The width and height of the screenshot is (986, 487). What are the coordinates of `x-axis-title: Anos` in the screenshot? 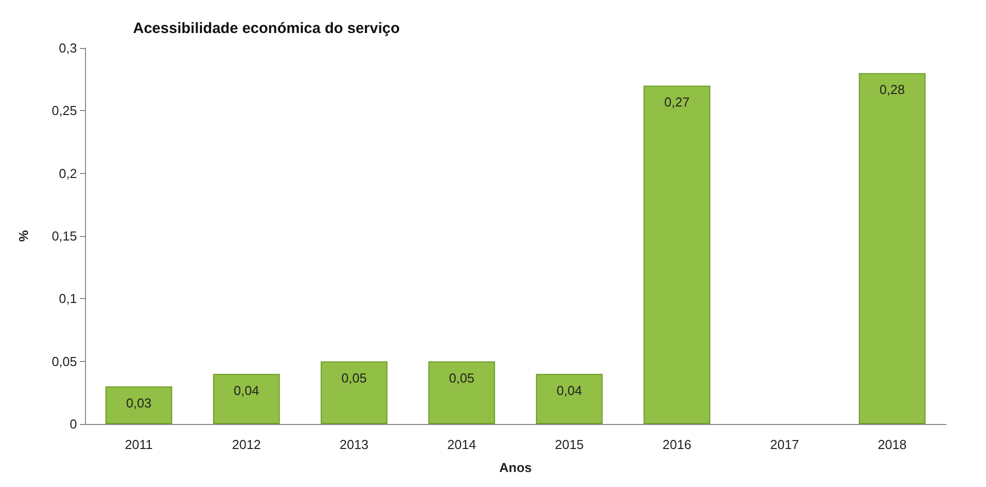 It's located at (515, 467).